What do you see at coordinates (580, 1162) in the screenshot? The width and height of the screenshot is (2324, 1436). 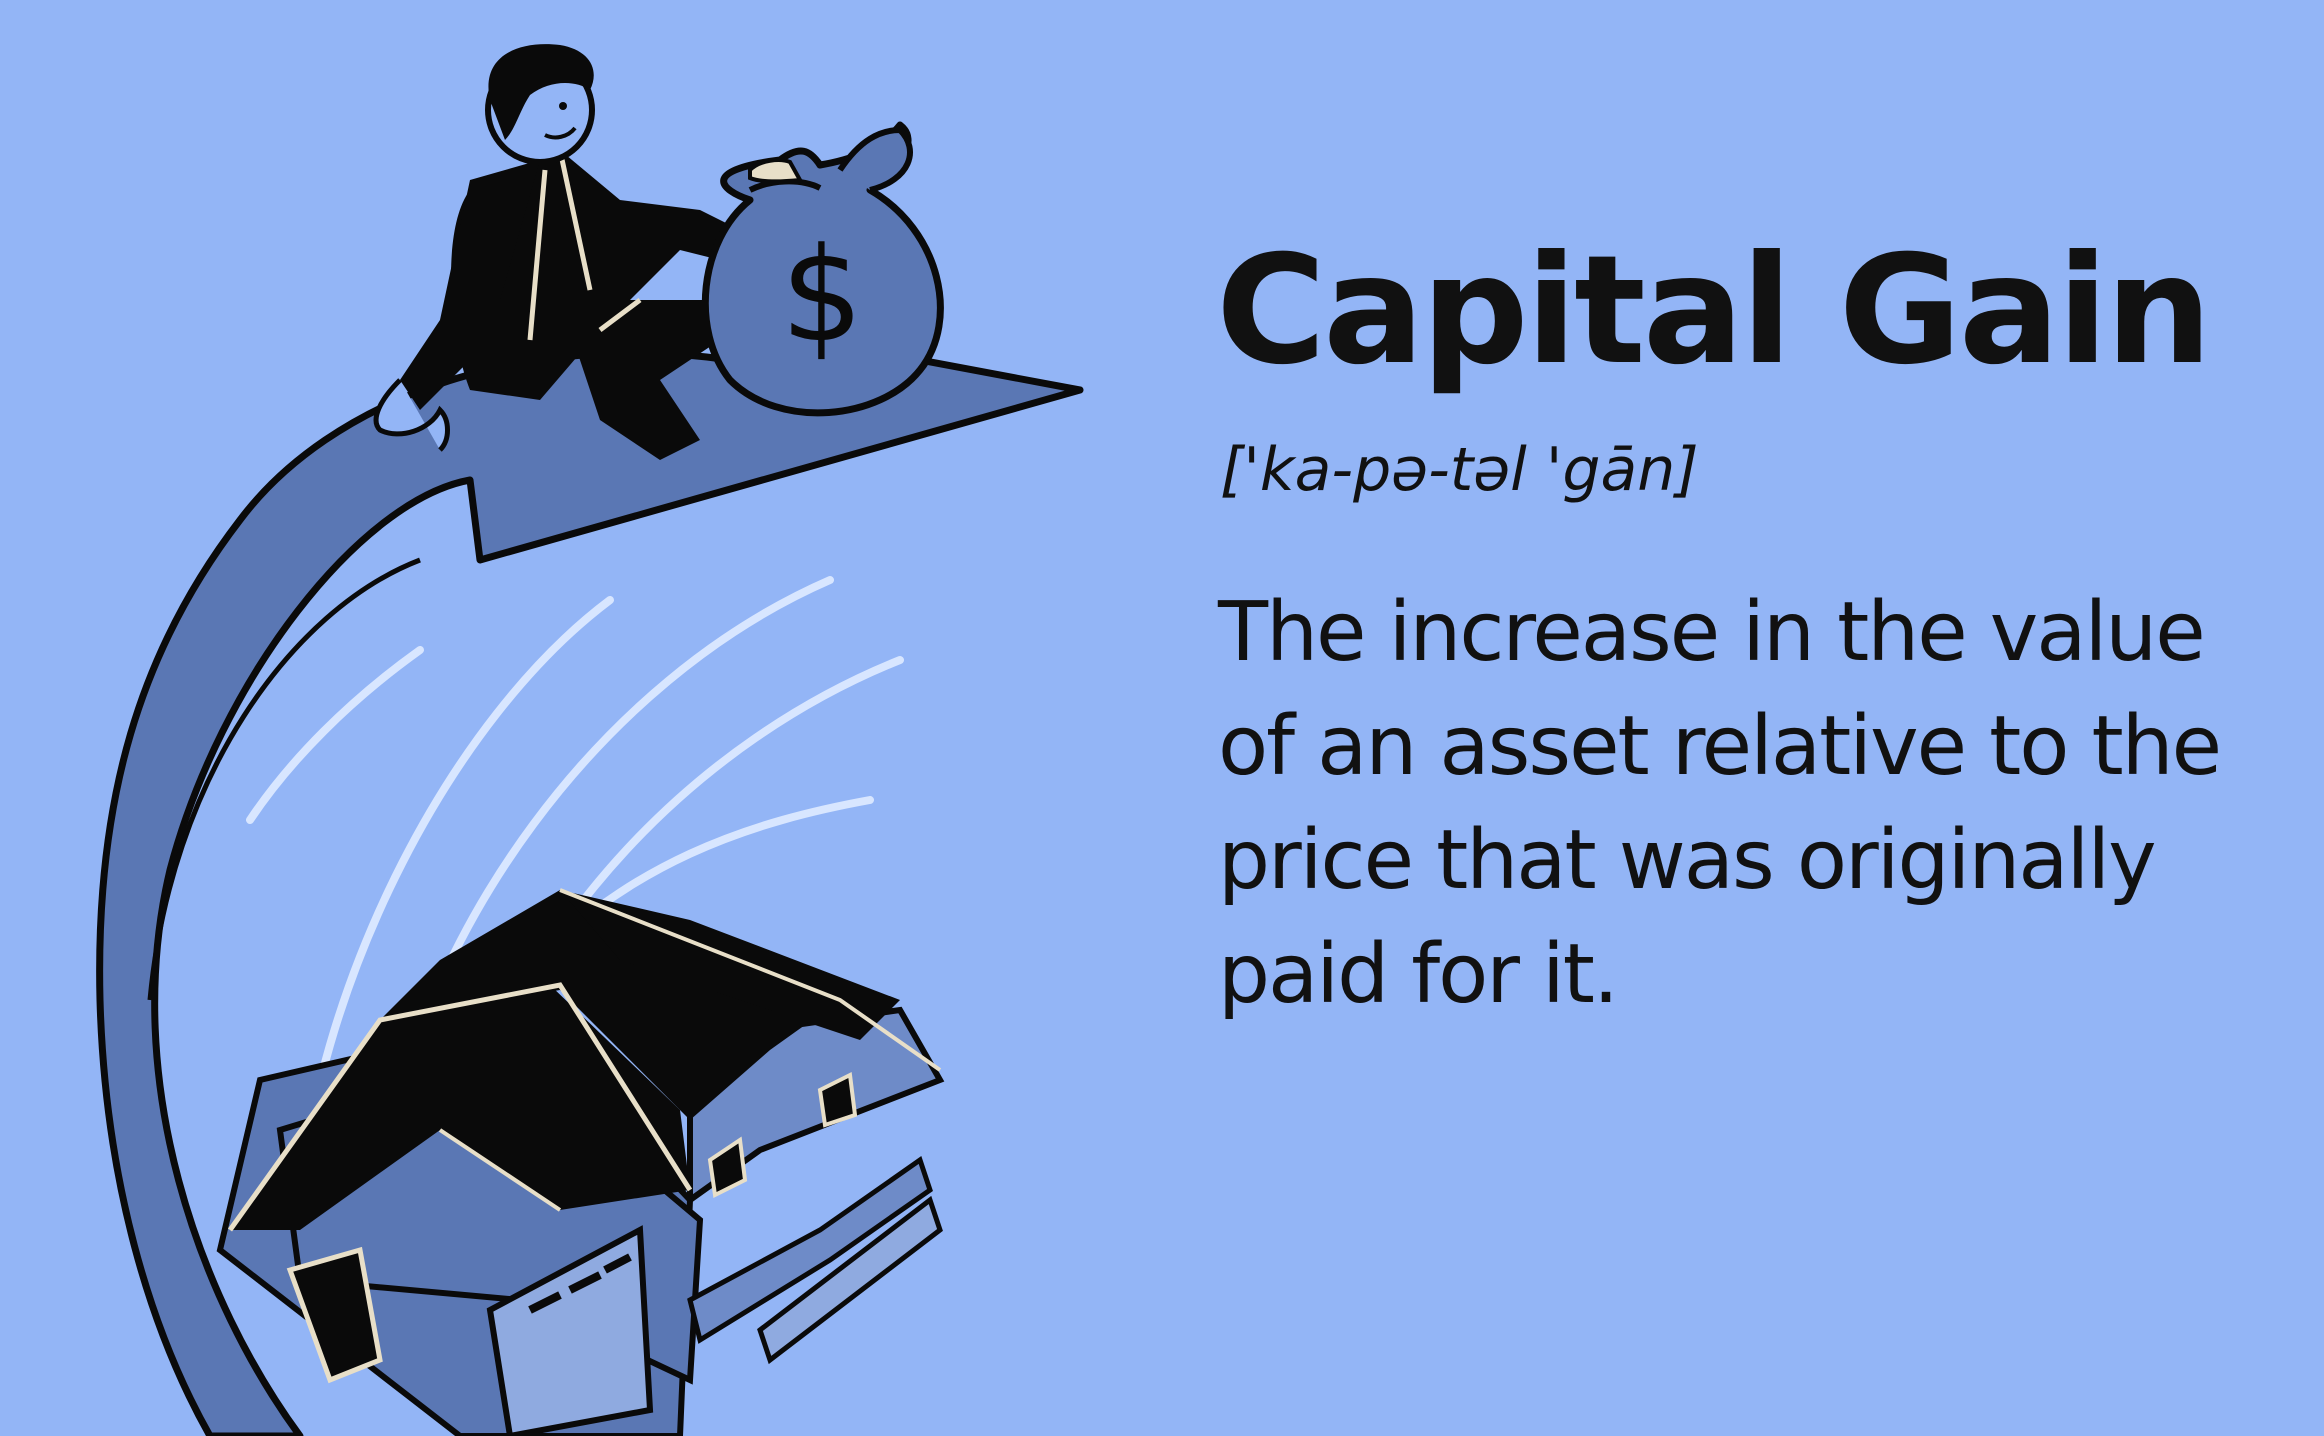 I see `house-icon` at bounding box center [580, 1162].